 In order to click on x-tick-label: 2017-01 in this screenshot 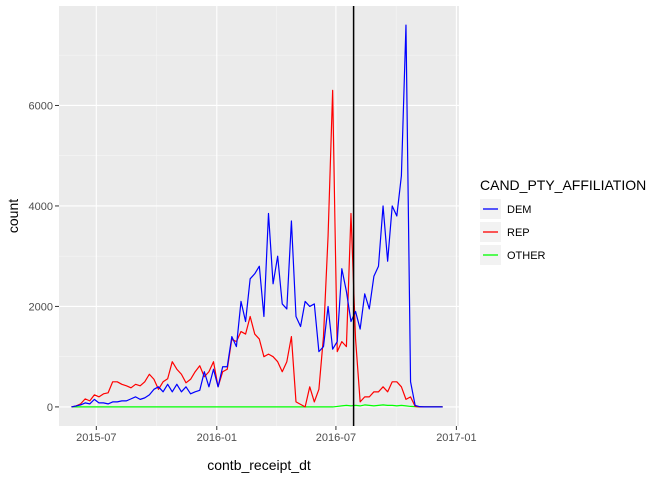, I will do `click(456, 438)`.